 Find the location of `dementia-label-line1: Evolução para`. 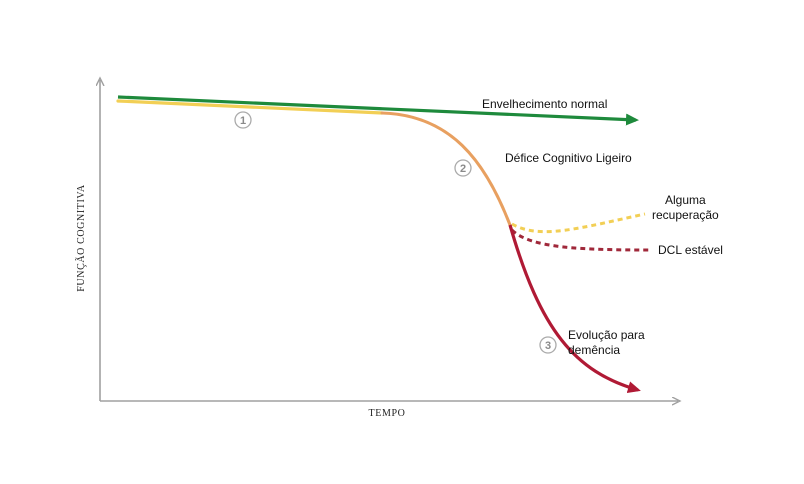

dementia-label-line1: Evolução para is located at coordinates (606, 335).